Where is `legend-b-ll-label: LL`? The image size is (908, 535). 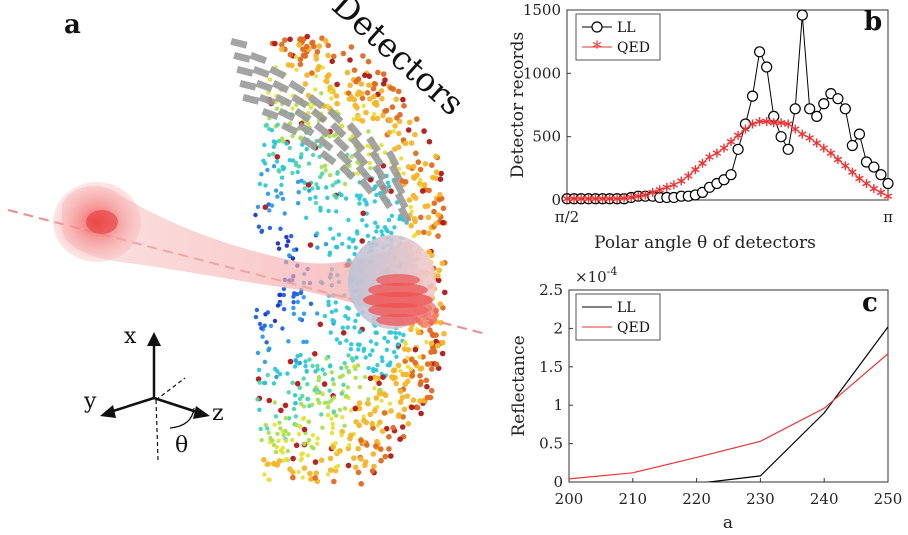
legend-b-ll-label: LL is located at coordinates (626, 28).